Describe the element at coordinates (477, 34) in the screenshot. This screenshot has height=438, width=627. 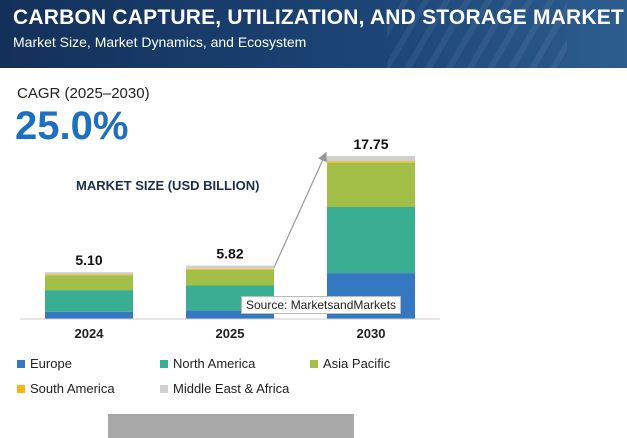
I see `banner-decoration` at that location.